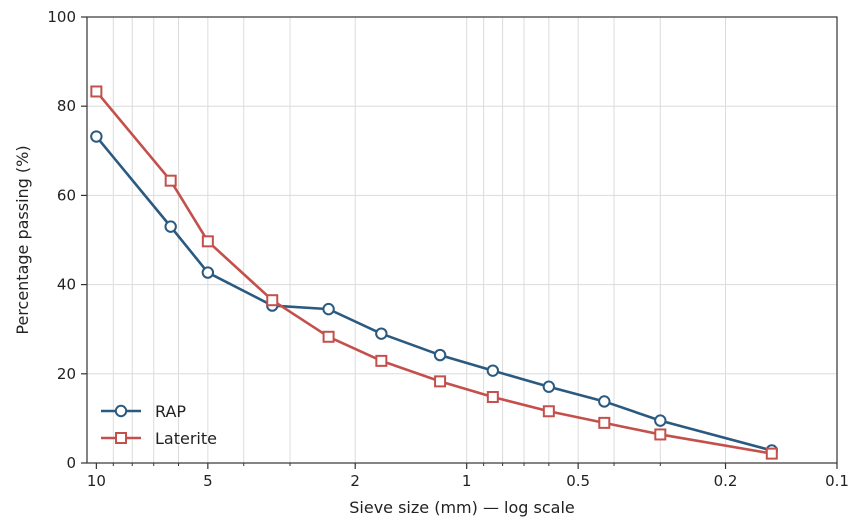  Describe the element at coordinates (66, 106) in the screenshot. I see `y-tick-label: 80` at that location.